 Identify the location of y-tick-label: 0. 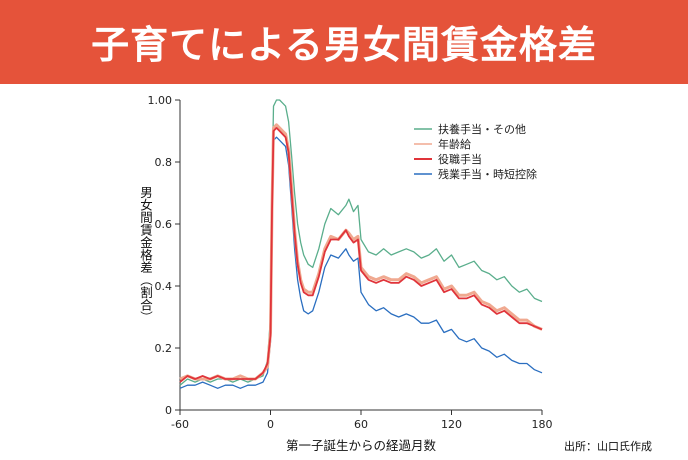
(168, 410).